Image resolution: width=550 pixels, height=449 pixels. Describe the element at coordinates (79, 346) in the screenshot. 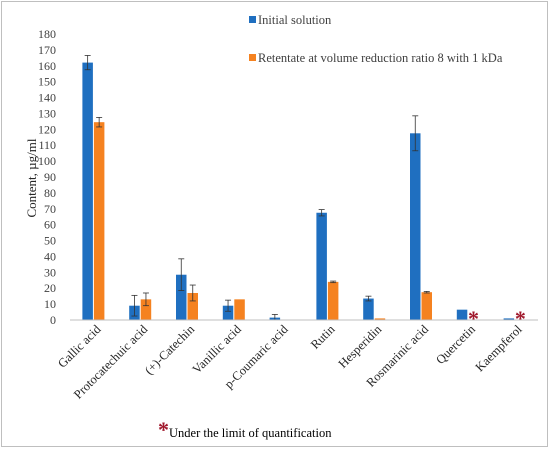

I see `category-label: Gallic acid` at that location.